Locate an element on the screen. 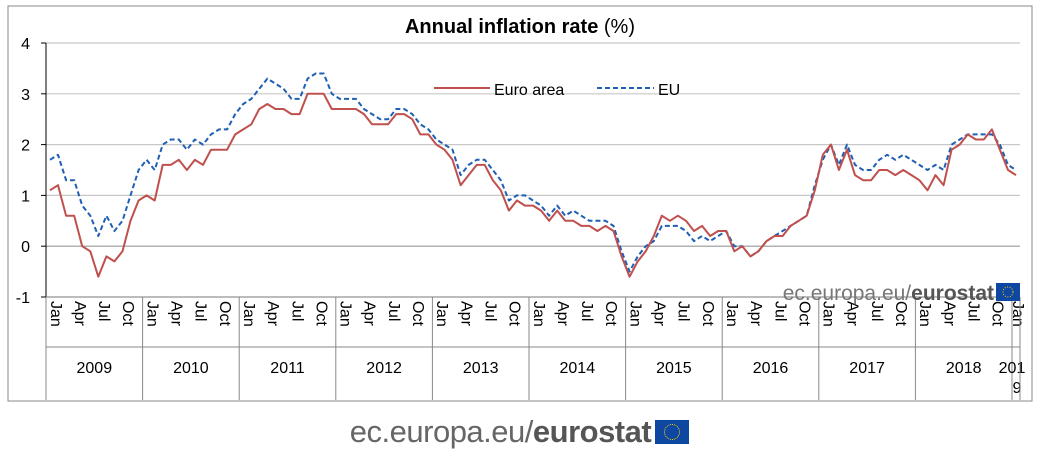 This screenshot has height=456, width=1039. year-label: 2011 is located at coordinates (287, 368).